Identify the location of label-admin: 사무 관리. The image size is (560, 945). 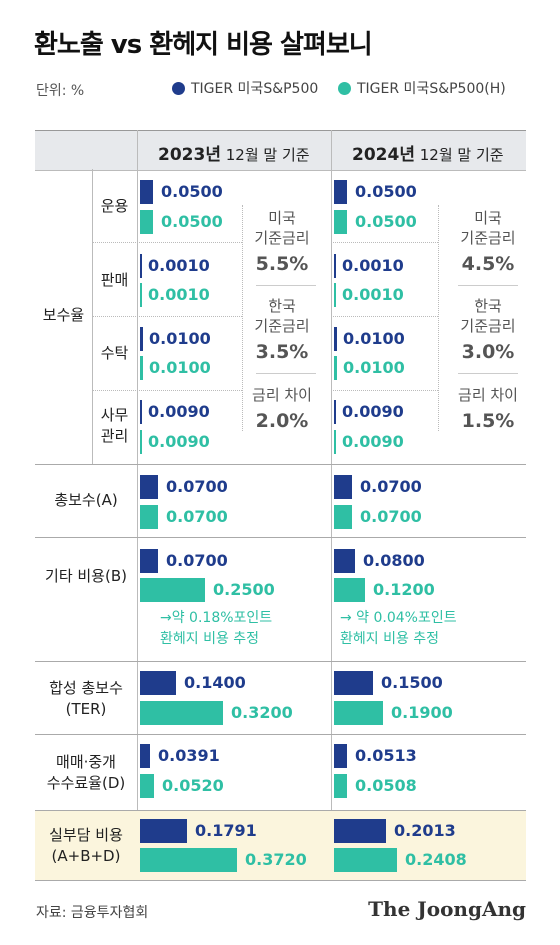
(114, 425).